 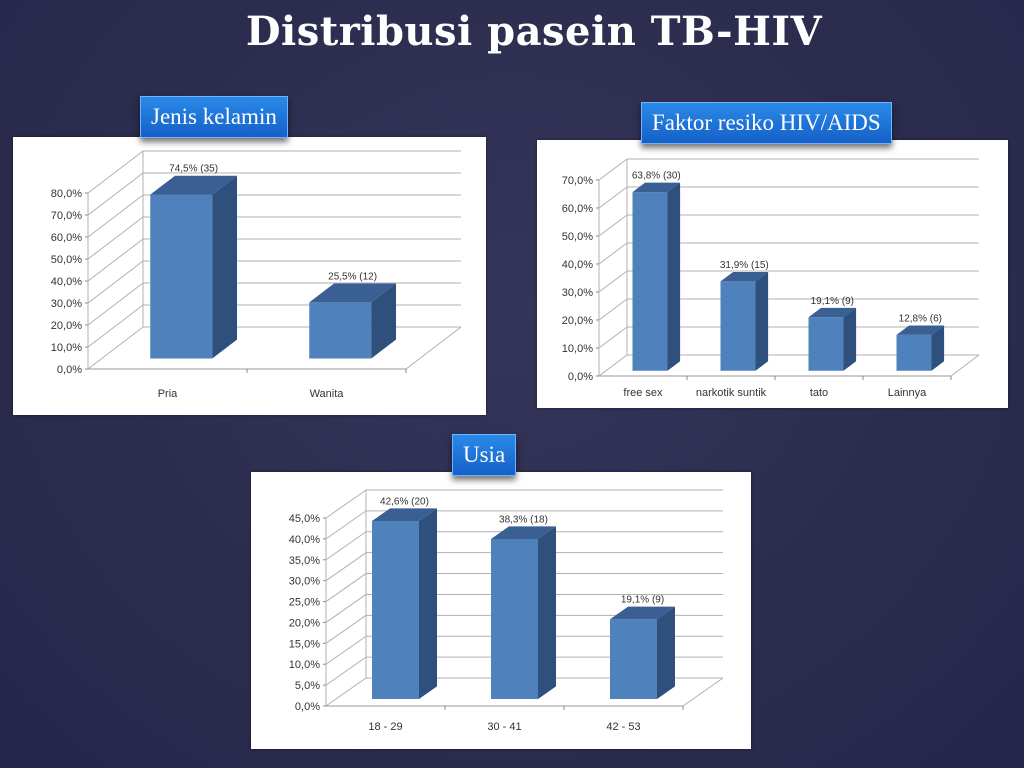 What do you see at coordinates (731, 393) in the screenshot?
I see `x-category-label: narkotik suntik` at bounding box center [731, 393].